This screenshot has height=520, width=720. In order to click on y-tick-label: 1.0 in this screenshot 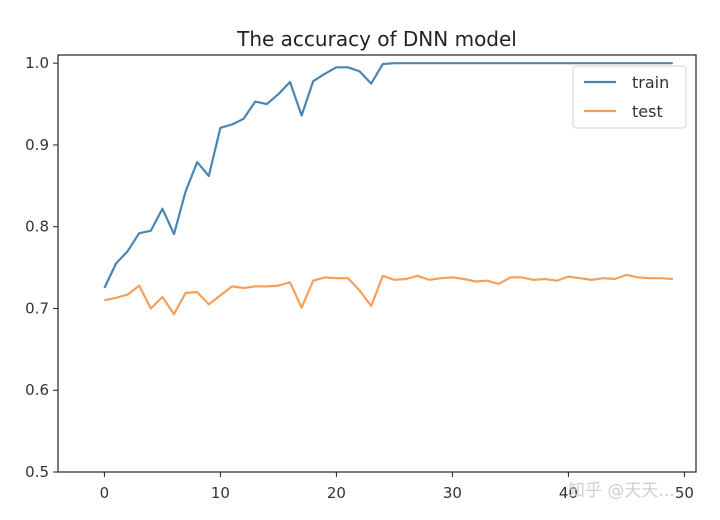, I will do `click(37, 63)`.